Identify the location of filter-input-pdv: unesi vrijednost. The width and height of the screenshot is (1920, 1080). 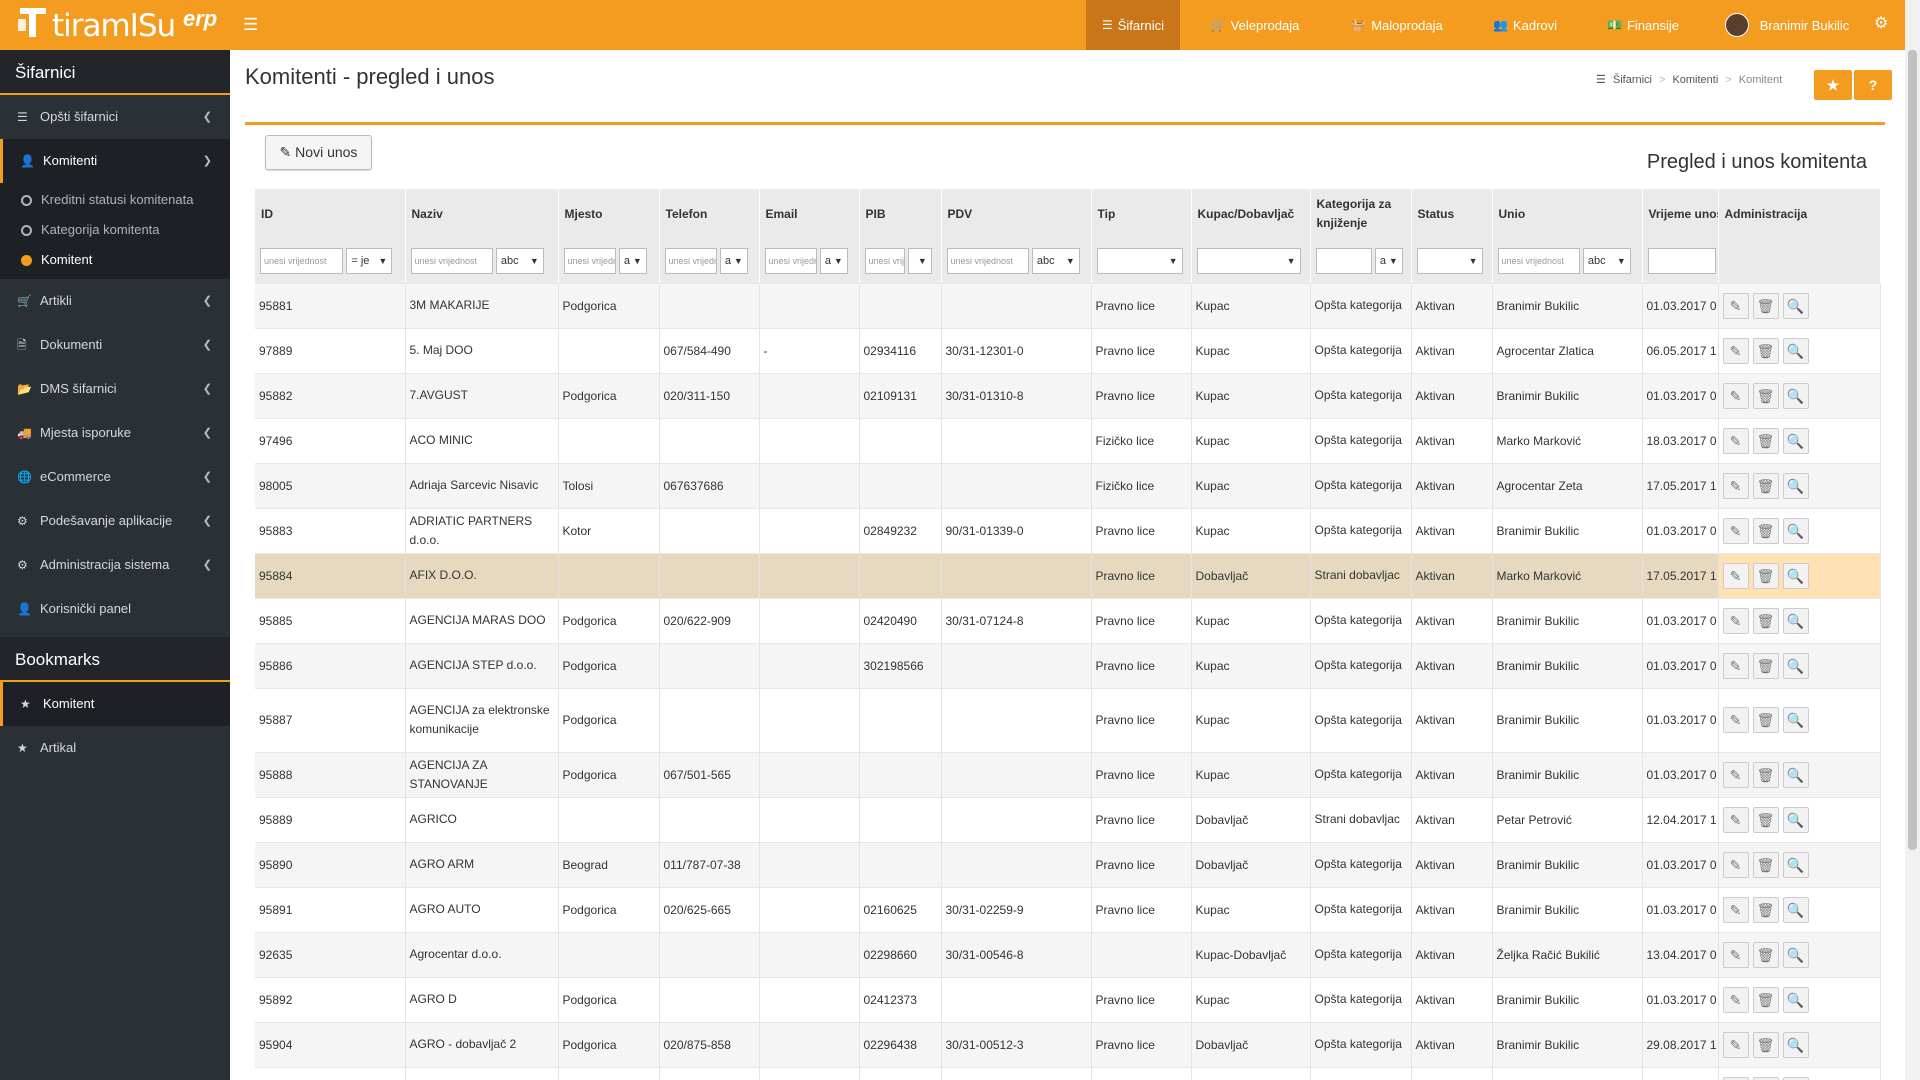
(987, 260).